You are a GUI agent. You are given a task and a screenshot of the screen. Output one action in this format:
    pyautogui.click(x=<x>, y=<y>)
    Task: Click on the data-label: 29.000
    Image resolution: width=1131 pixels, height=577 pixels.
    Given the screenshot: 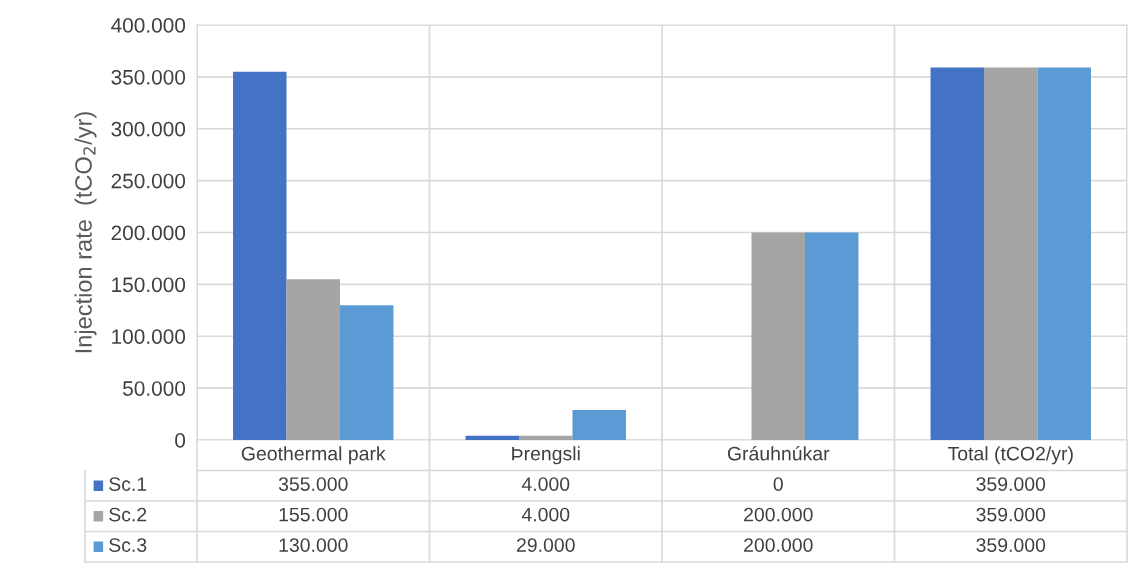 What is the action you would take?
    pyautogui.click(x=545, y=545)
    